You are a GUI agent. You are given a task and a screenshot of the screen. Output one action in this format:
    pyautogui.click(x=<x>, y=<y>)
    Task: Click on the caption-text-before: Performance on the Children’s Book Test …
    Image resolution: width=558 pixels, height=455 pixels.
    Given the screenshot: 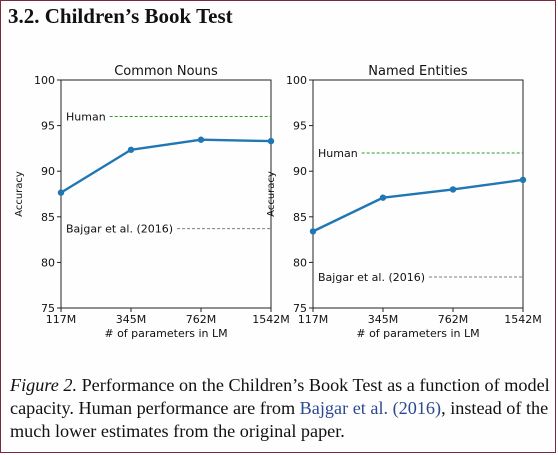 What is the action you would take?
    pyautogui.click(x=280, y=396)
    